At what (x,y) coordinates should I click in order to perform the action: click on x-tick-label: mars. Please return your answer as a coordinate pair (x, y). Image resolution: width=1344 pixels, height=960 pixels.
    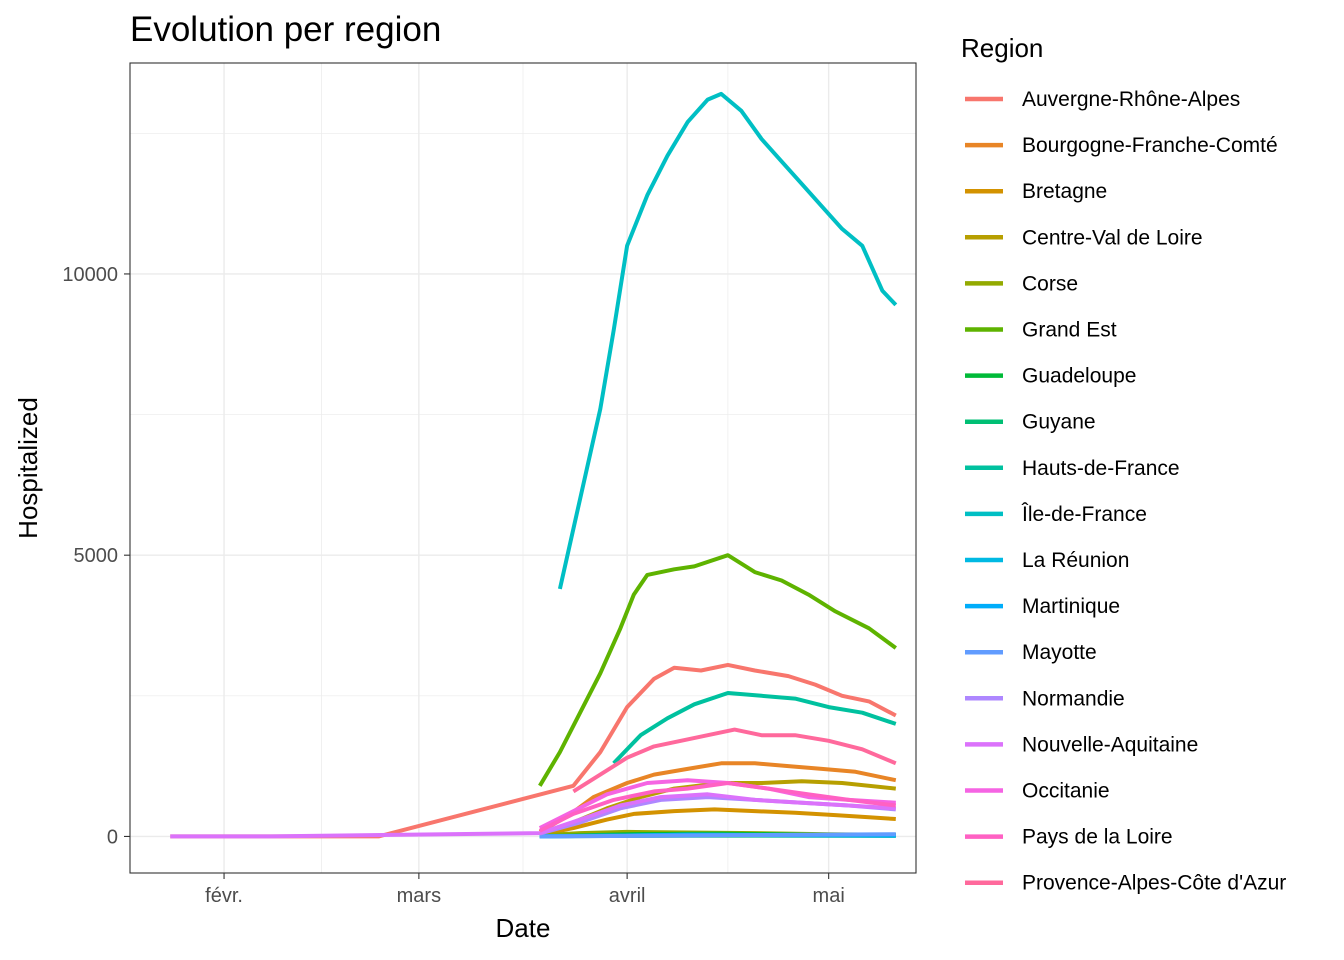
    Looking at the image, I should click on (419, 896).